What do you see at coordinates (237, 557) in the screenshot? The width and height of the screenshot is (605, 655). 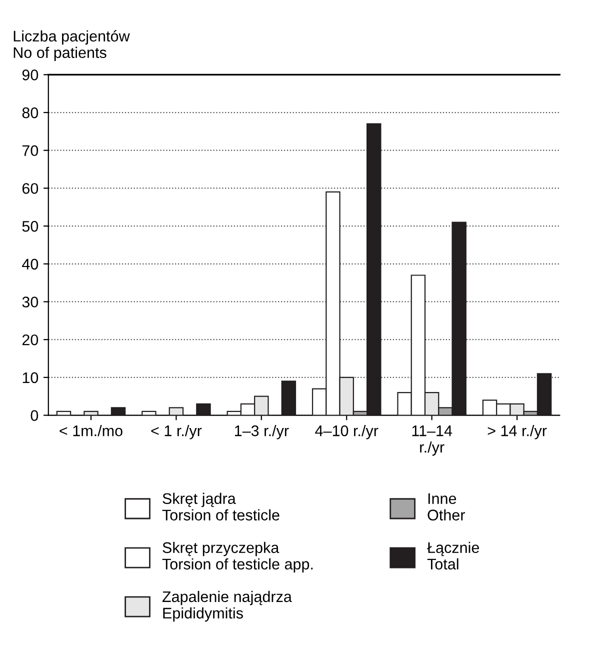 I see `legend-label: Skręt przyczepka Torsion of testicle app.` at bounding box center [237, 557].